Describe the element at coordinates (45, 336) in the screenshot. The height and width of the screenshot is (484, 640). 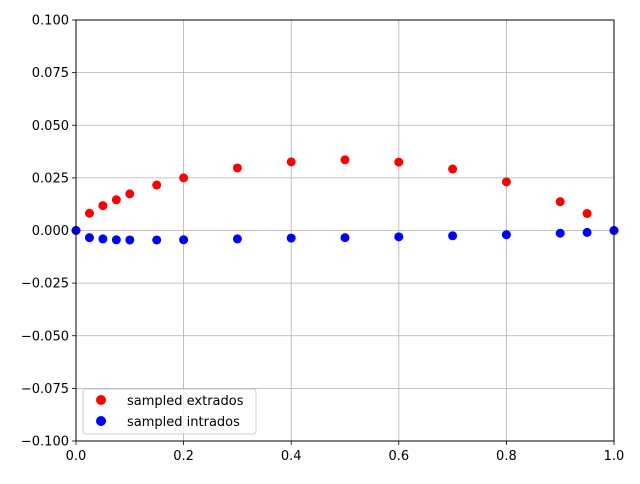
I see `y-tick-label: −0.050` at that location.